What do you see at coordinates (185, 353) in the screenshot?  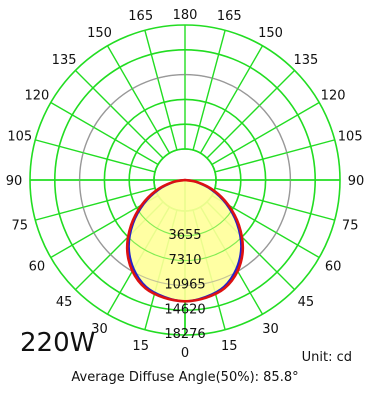 I see `angle-label-left-0: 0` at bounding box center [185, 353].